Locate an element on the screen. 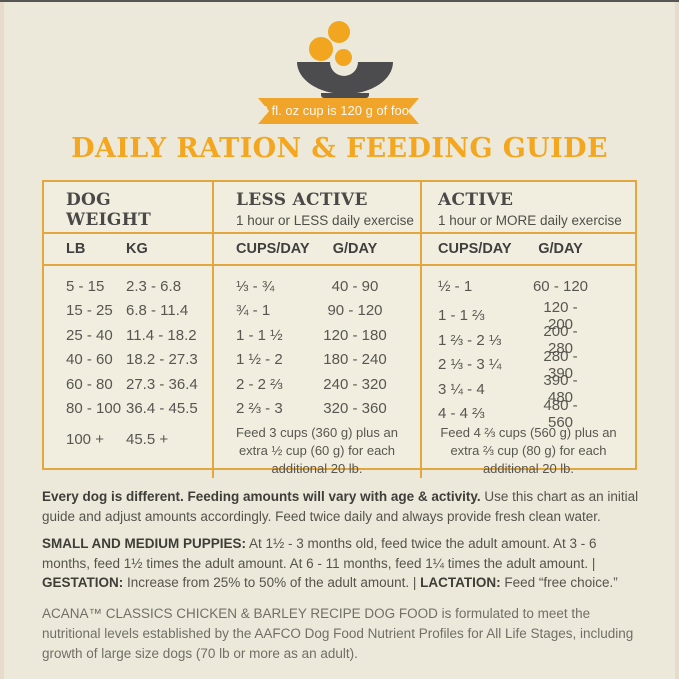 The image size is (679, 679). column-header-lb: LB is located at coordinates (76, 249).